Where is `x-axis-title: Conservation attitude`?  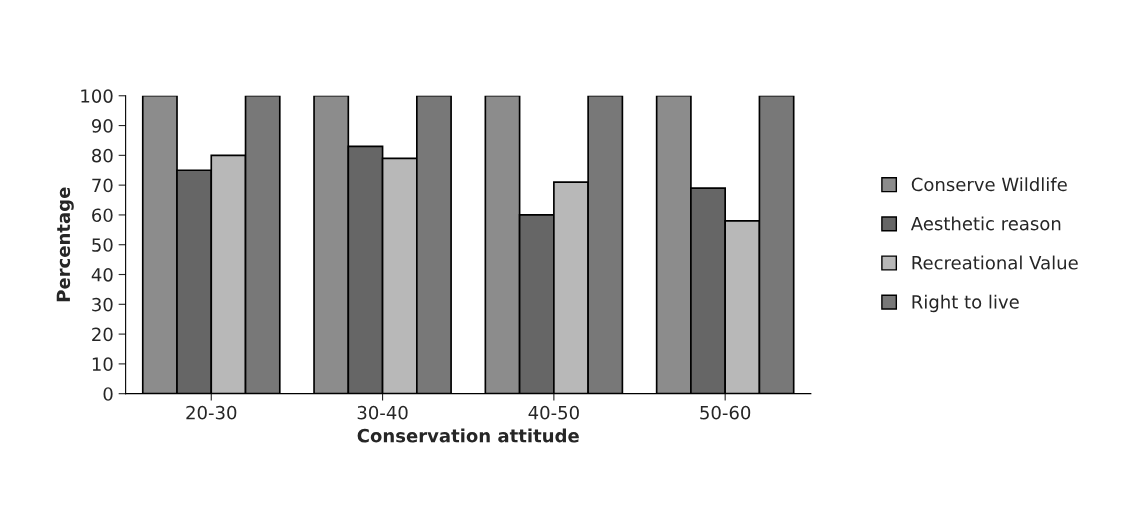
x-axis-title: Conservation attitude is located at coordinates (468, 435).